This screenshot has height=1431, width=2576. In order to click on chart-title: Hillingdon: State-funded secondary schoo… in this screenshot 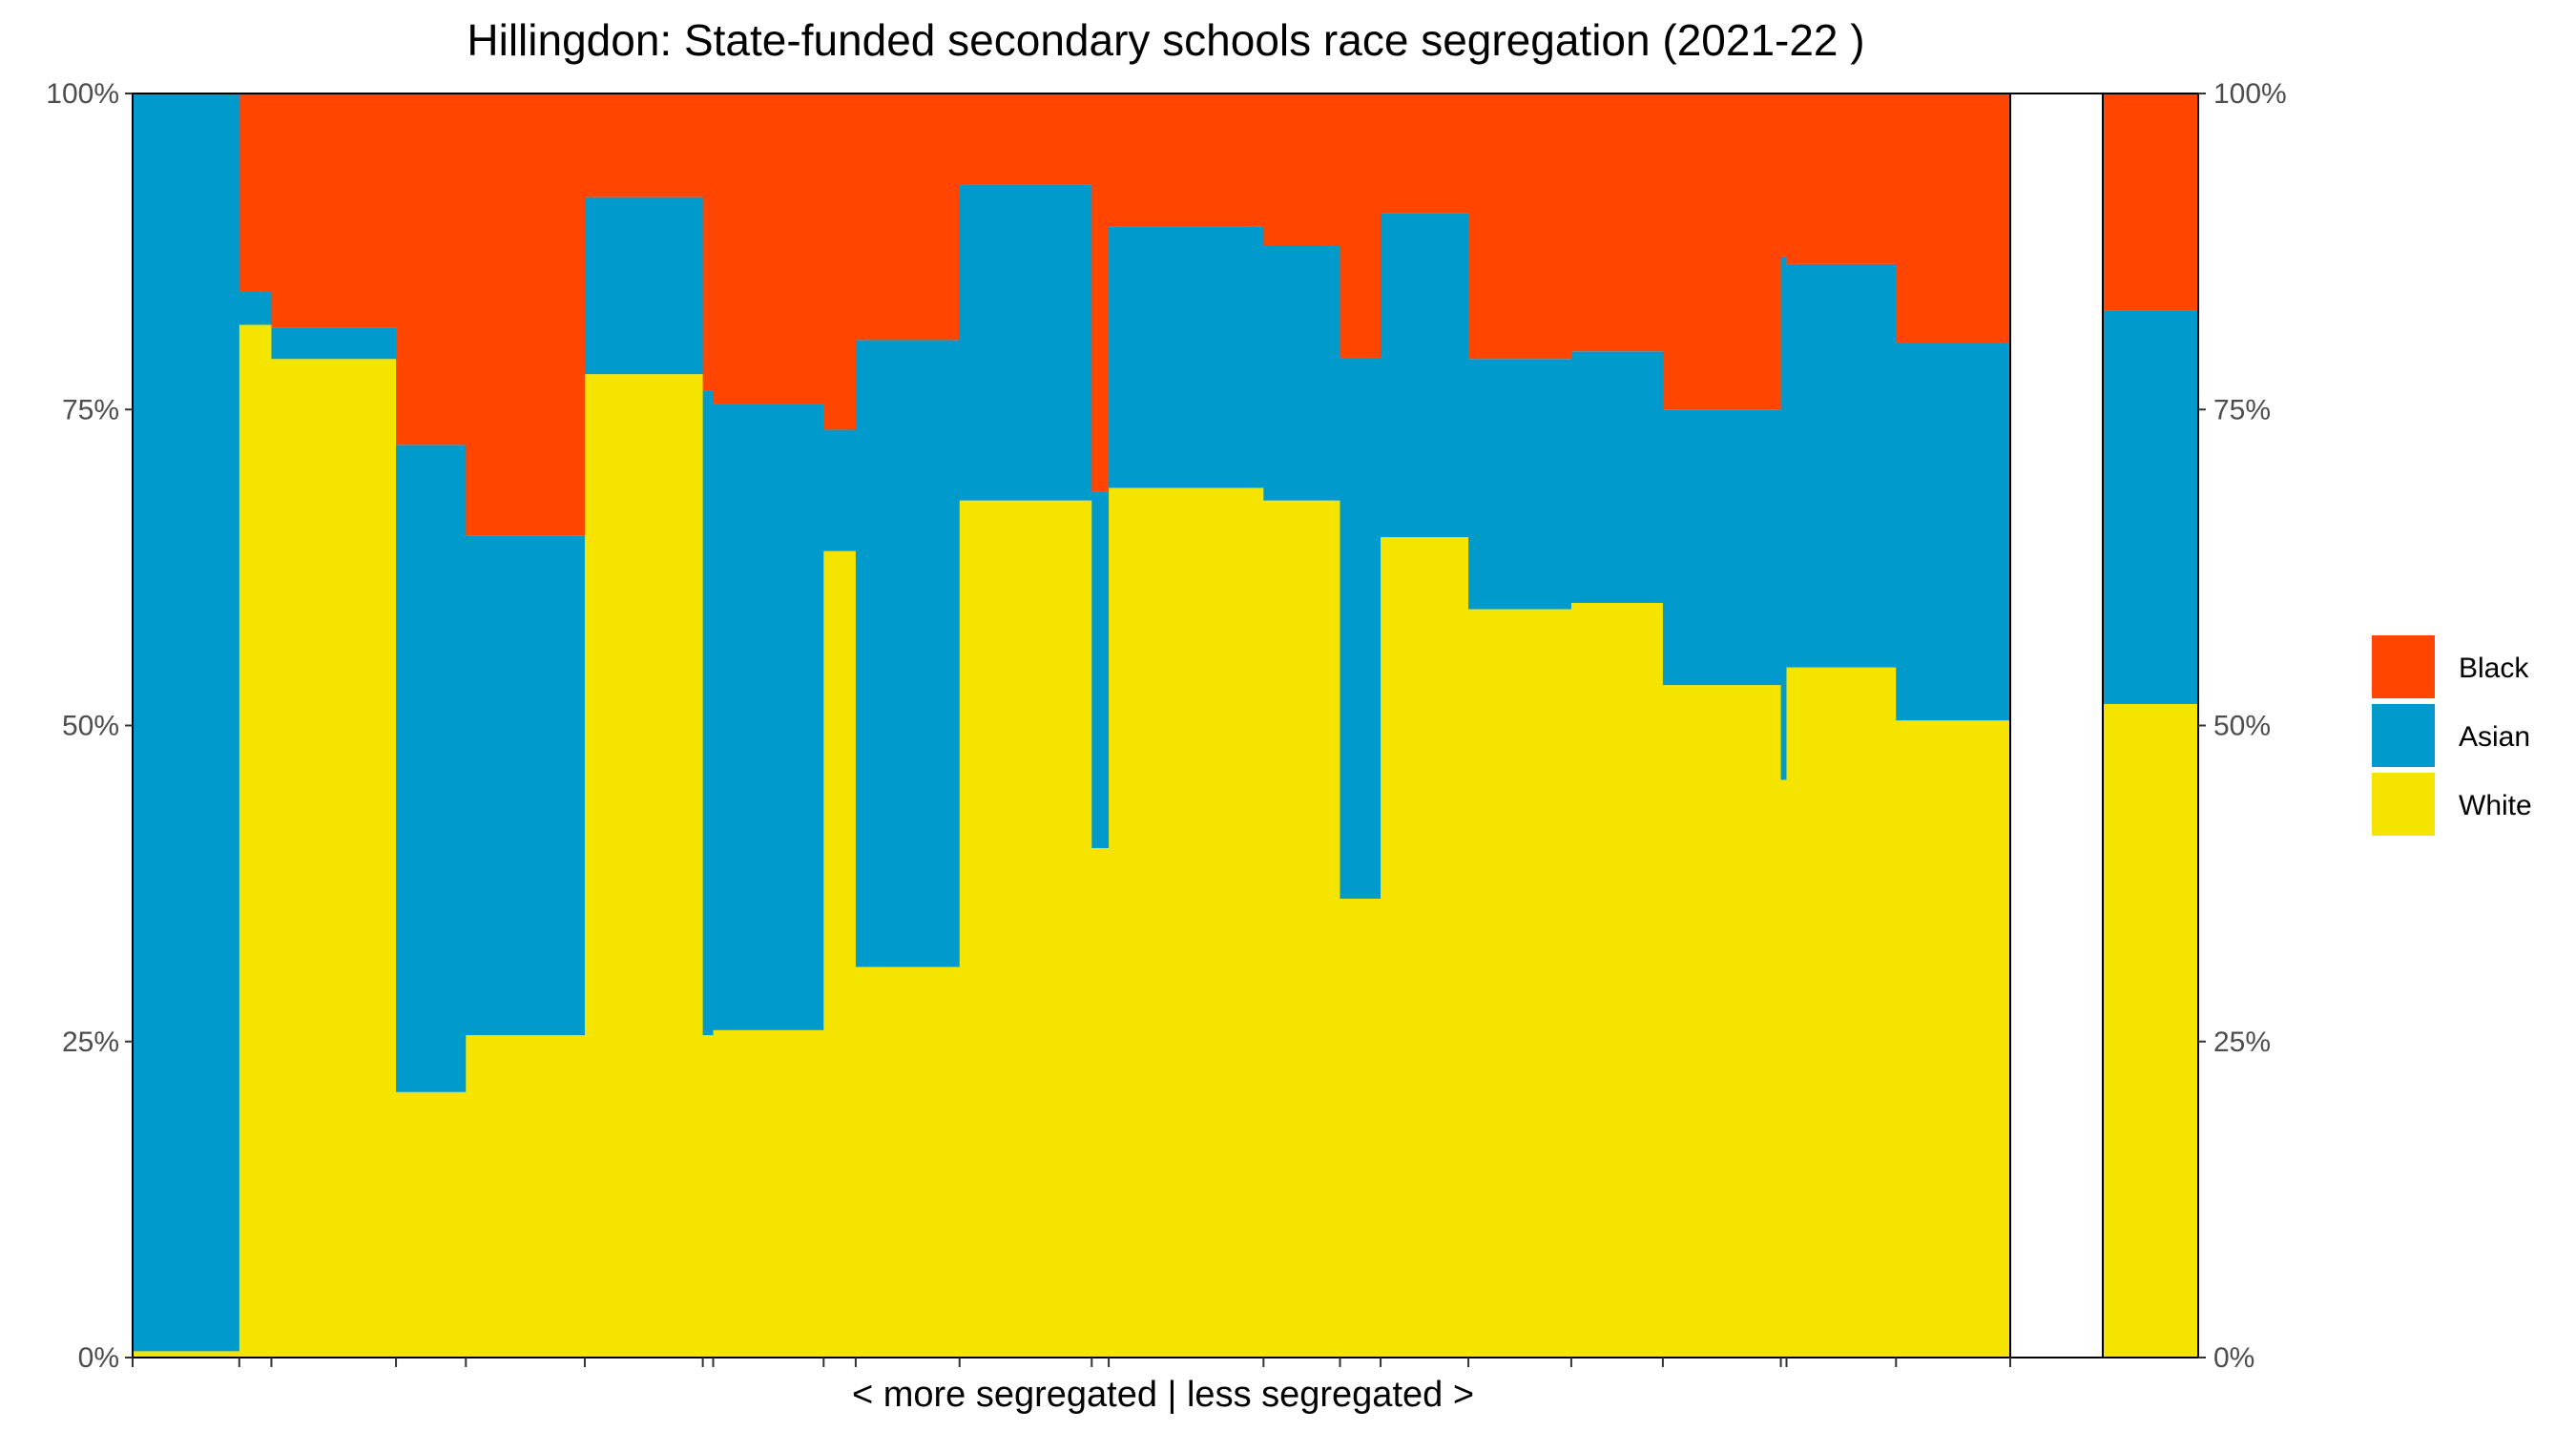, I will do `click(1165, 40)`.